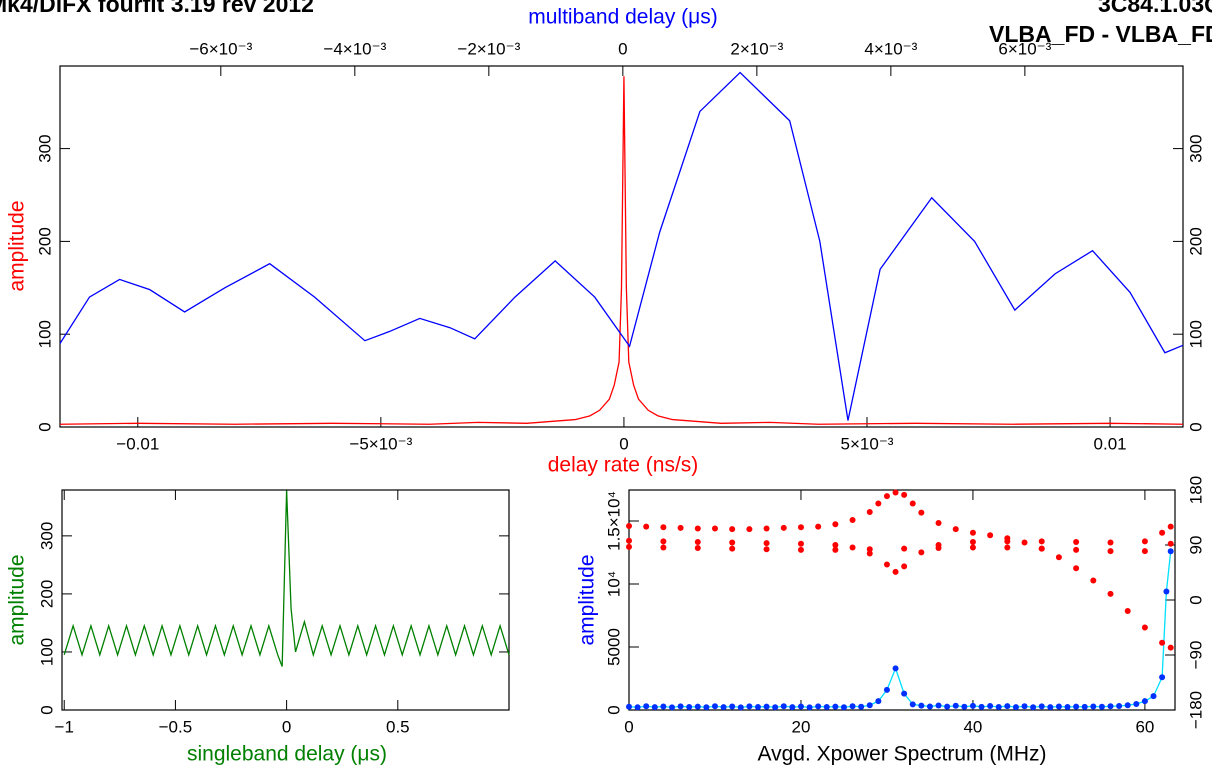 The height and width of the screenshot is (773, 1212). What do you see at coordinates (44, 148) in the screenshot?
I see `y-tick-label: 300` at bounding box center [44, 148].